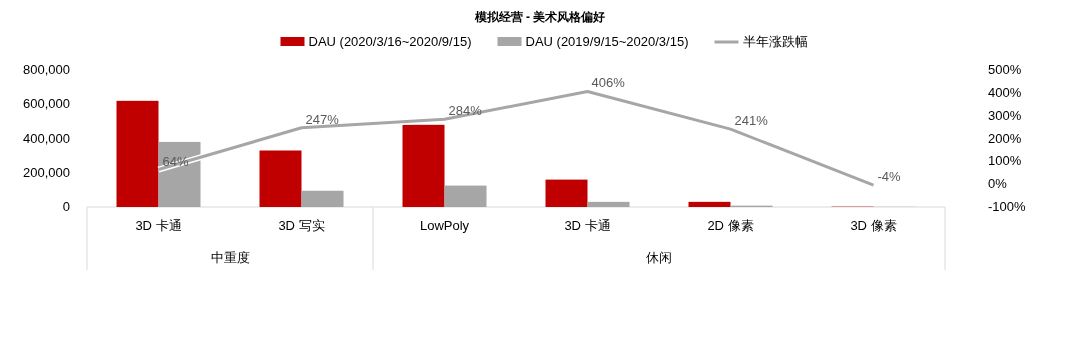 The width and height of the screenshot is (1080, 348). What do you see at coordinates (1005, 161) in the screenshot?
I see `y2-tick-label: 100%` at bounding box center [1005, 161].